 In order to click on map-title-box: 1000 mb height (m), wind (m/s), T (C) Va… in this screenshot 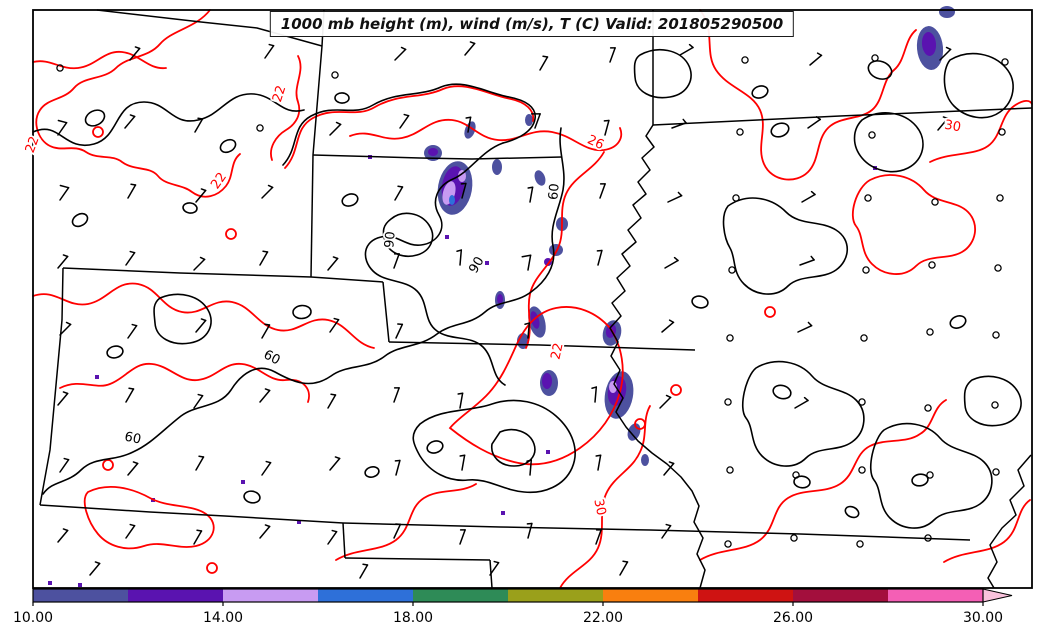, I will do `click(532, 24)`.